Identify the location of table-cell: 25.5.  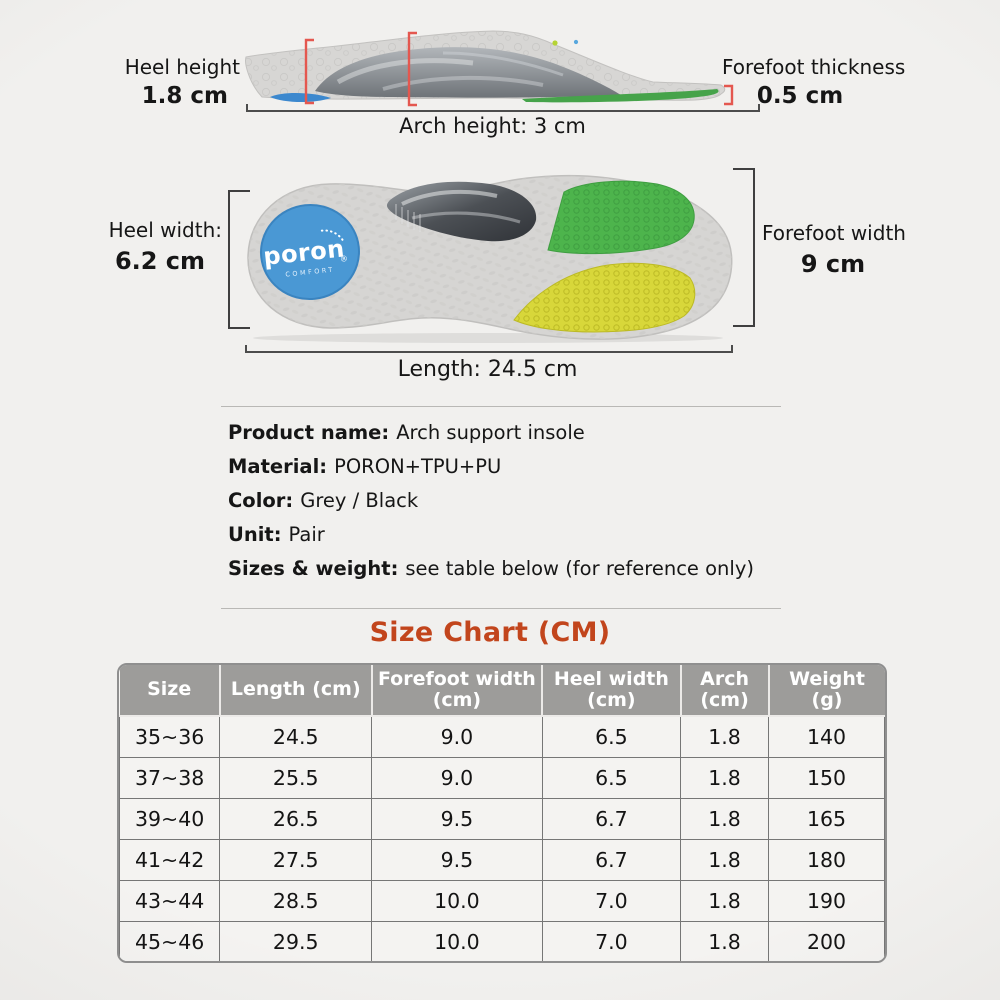
(296, 777).